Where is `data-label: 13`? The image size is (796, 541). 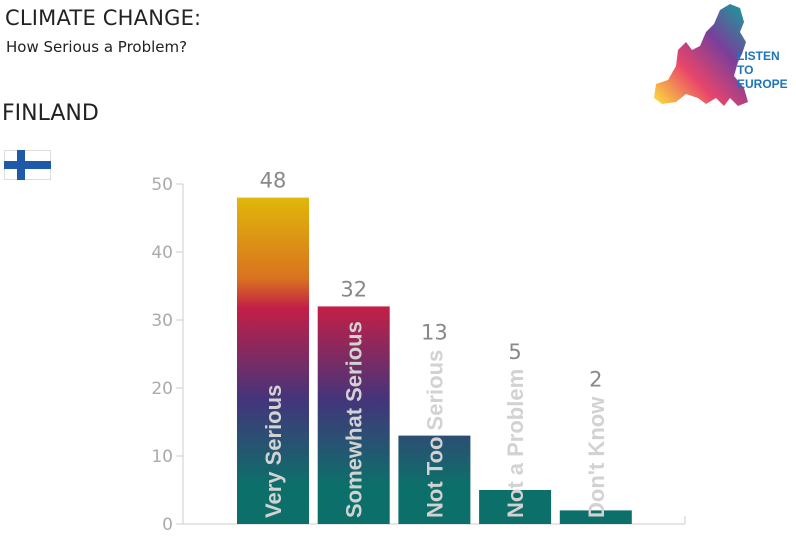
data-label: 13 is located at coordinates (434, 333).